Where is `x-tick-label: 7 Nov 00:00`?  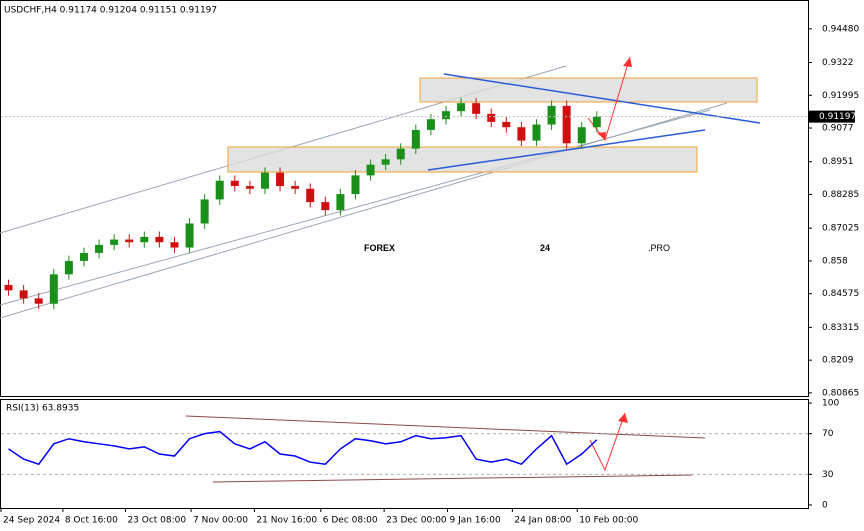 x-tick-label: 7 Nov 00:00 is located at coordinates (220, 521).